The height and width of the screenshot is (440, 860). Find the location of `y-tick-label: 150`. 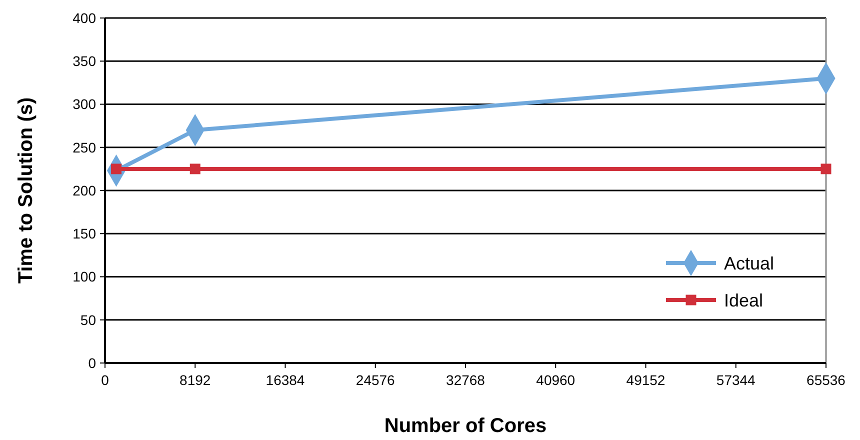

y-tick-label: 150 is located at coordinates (84, 234).